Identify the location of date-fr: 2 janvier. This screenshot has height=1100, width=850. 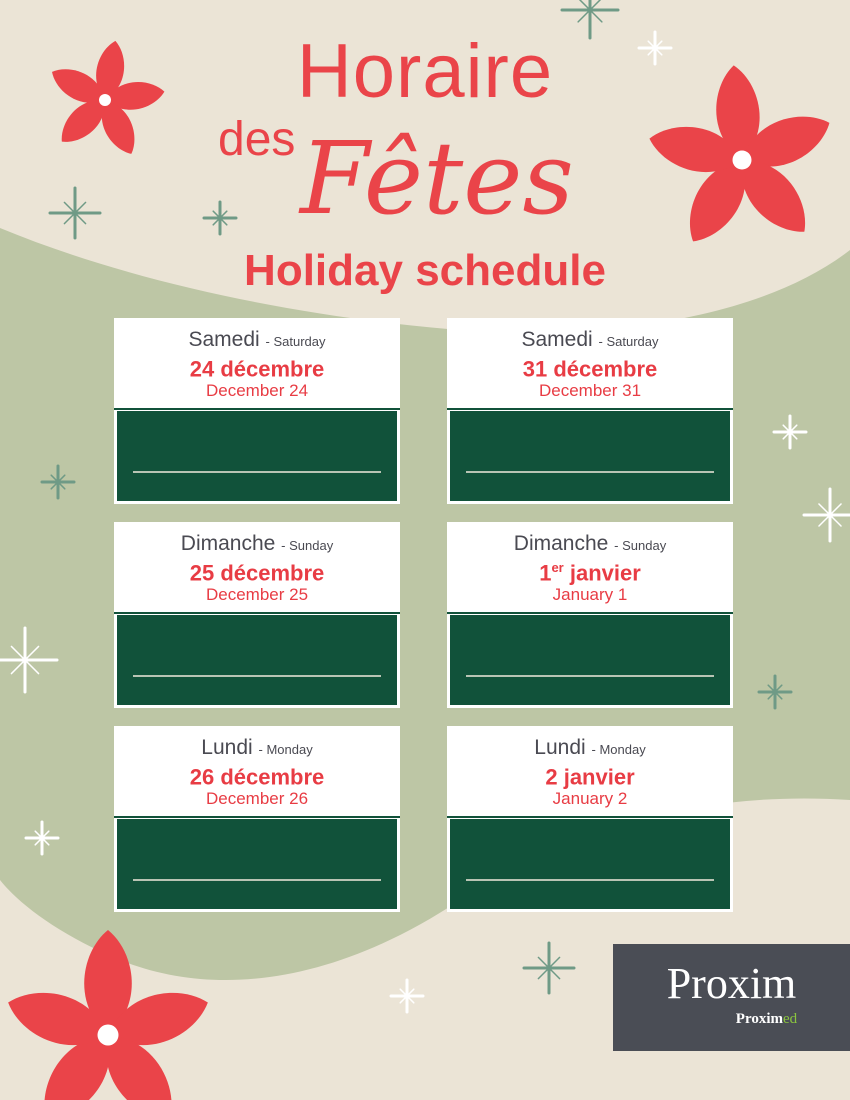
(590, 774).